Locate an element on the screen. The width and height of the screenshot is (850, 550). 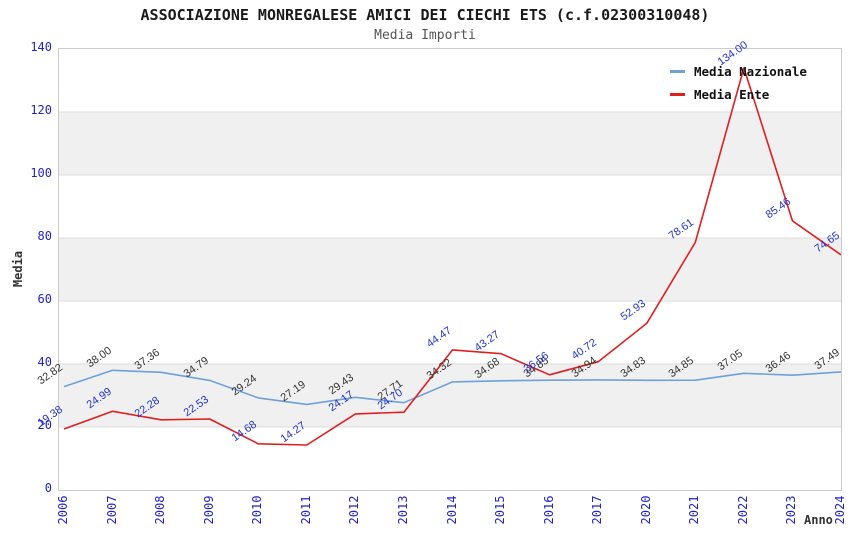
x-tick-label: 2014 is located at coordinates (451, 510).